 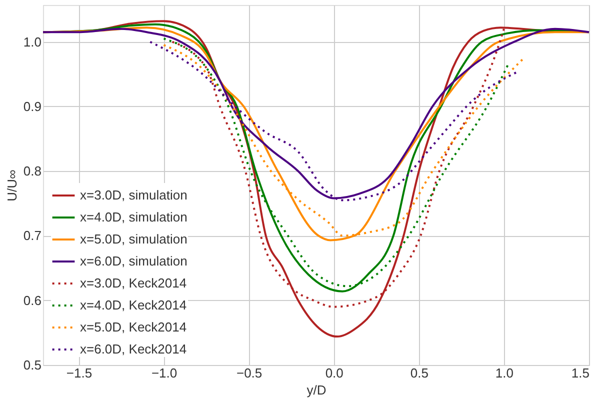 What do you see at coordinates (134, 217) in the screenshot?
I see `legend-label: x=4.0D, simulation` at bounding box center [134, 217].